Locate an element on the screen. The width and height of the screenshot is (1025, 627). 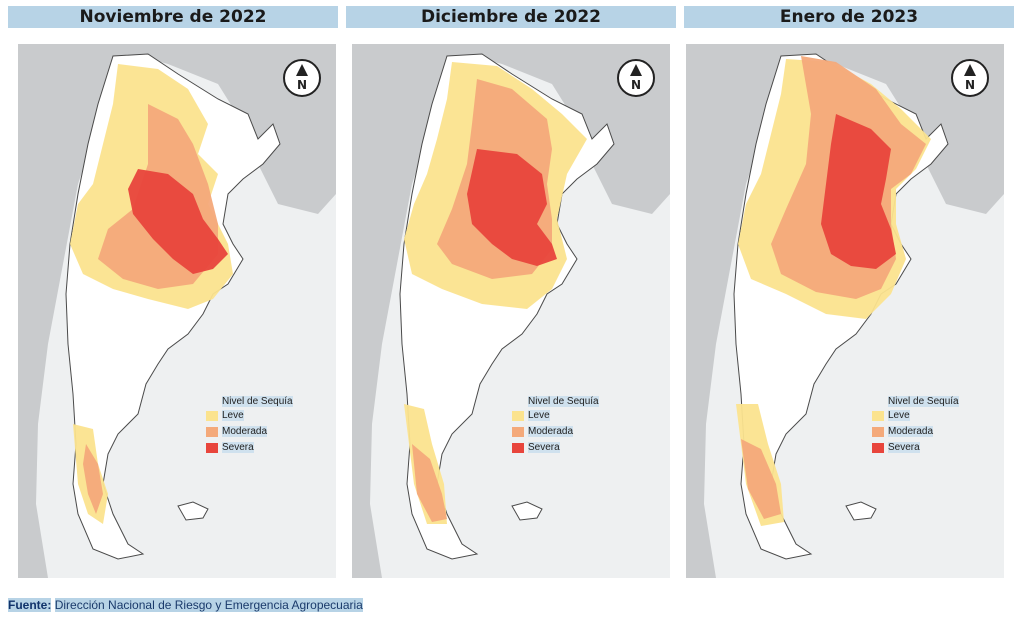
panel-title-jan-2023: Enero de 2023 is located at coordinates (849, 17).